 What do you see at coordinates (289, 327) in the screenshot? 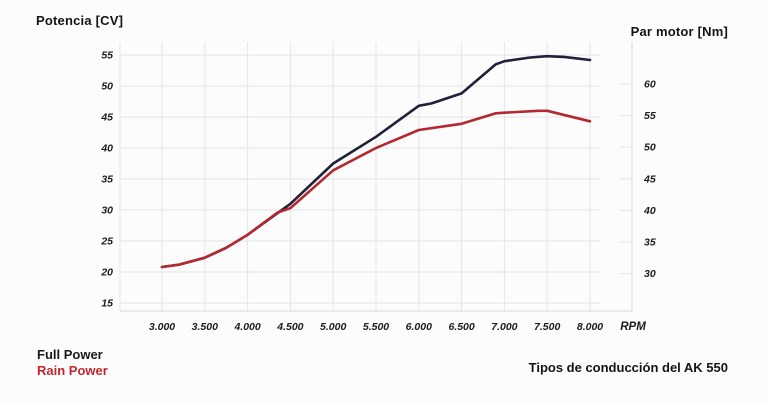
I see `svg-text: 4.500` at bounding box center [289, 327].